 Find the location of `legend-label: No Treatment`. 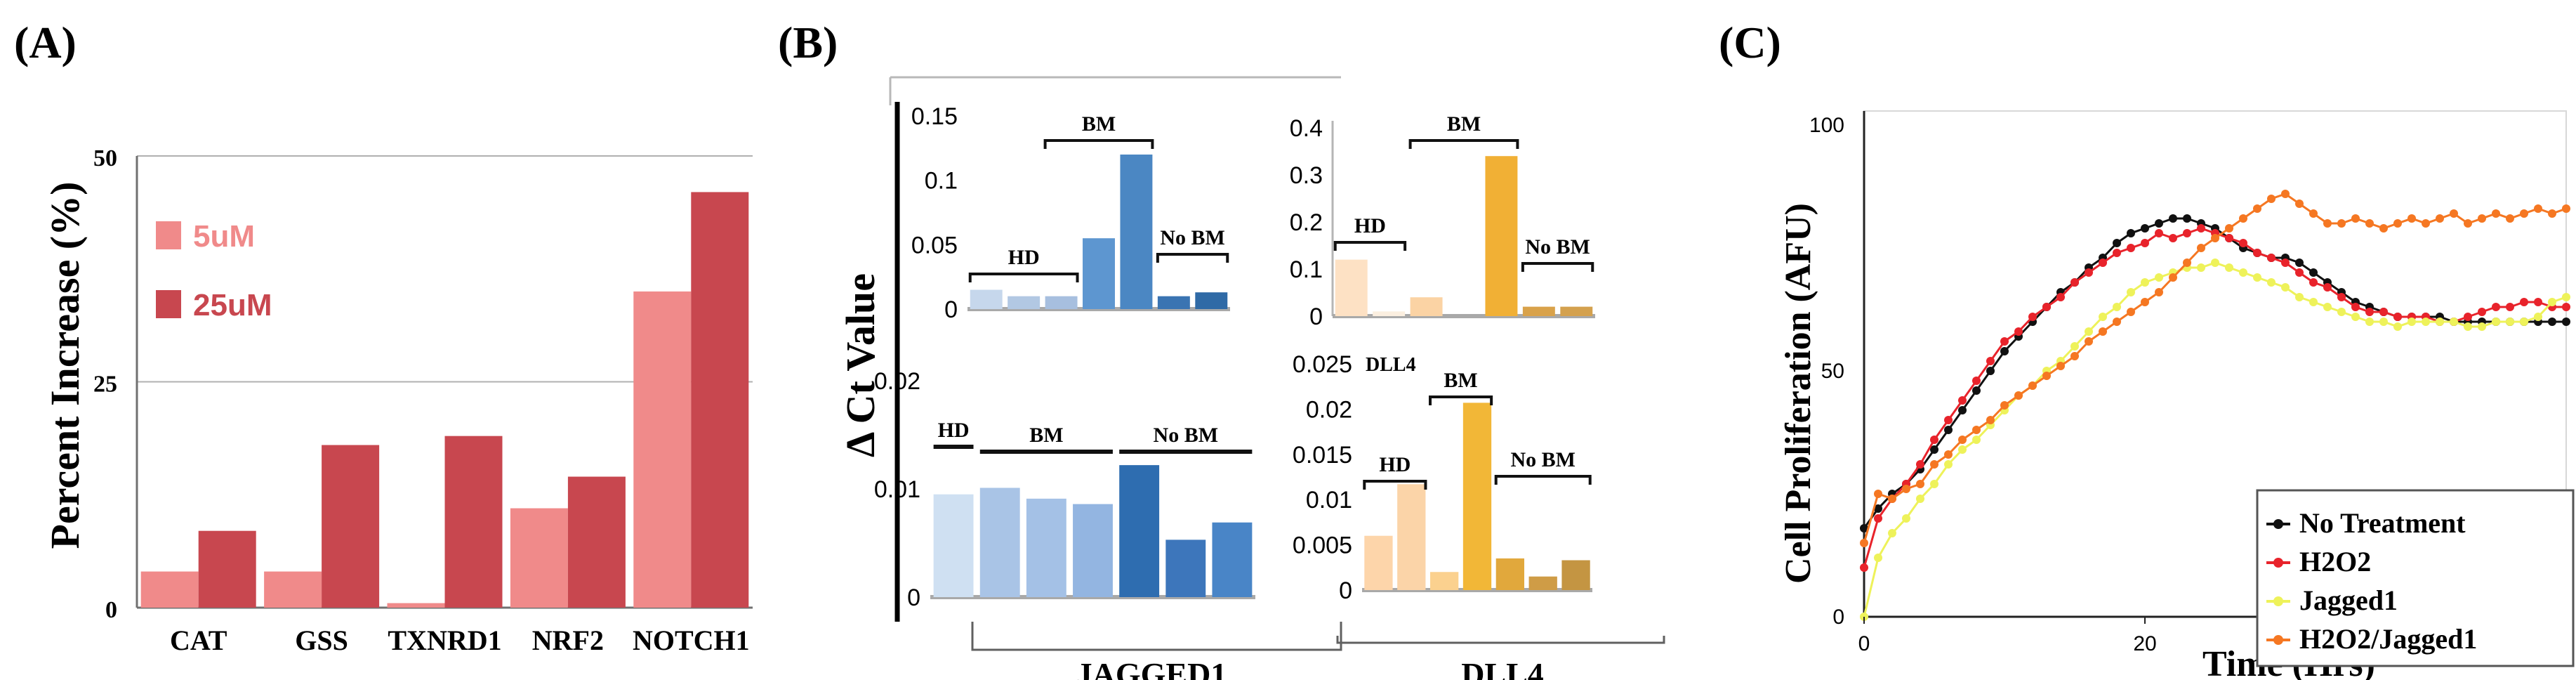

legend-label: No Treatment is located at coordinates (2382, 523).